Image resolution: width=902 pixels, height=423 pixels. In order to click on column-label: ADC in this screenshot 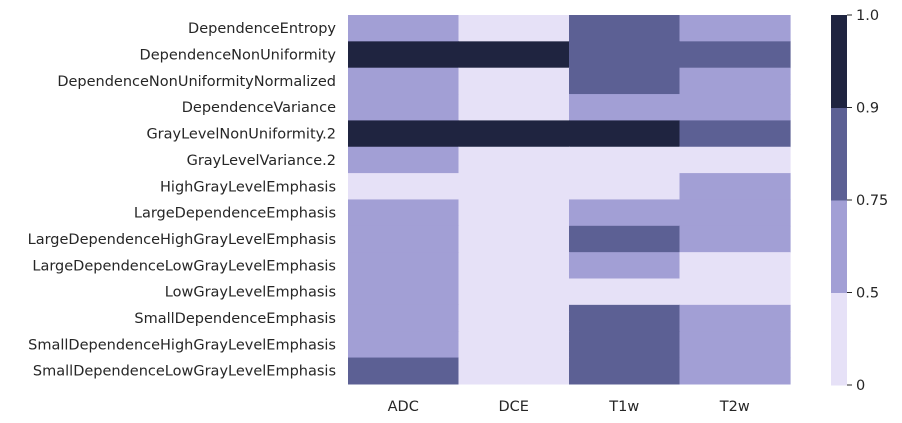, I will do `click(403, 407)`.